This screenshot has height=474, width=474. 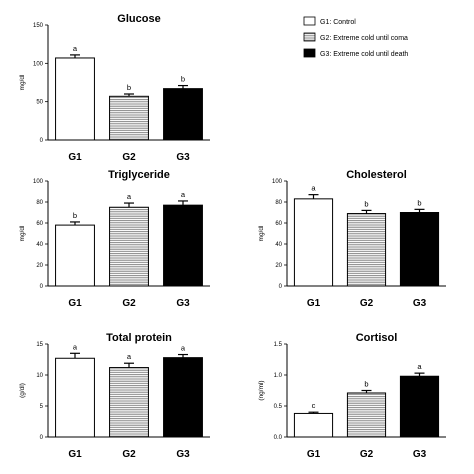 What do you see at coordinates (39, 345) in the screenshot?
I see `y-tick-label: 15` at bounding box center [39, 345].